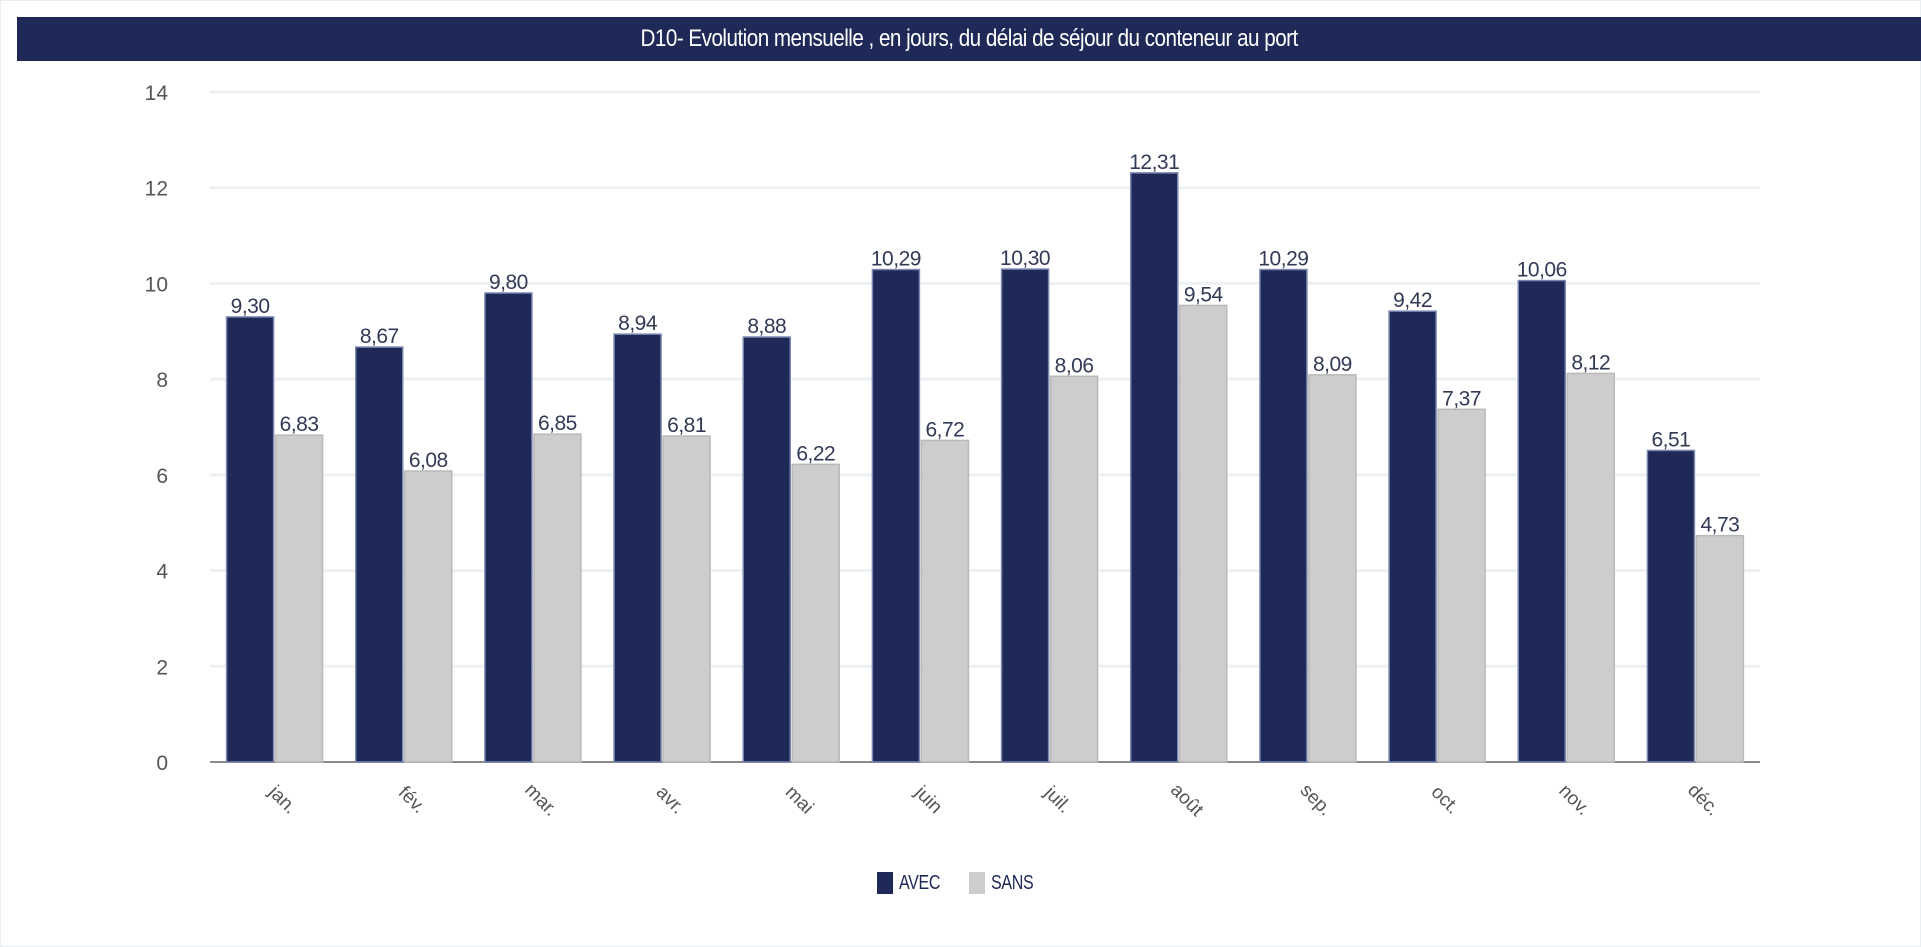 This screenshot has width=1921, height=947. What do you see at coordinates (1590, 362) in the screenshot?
I see `data-label-sans: 8,12` at bounding box center [1590, 362].